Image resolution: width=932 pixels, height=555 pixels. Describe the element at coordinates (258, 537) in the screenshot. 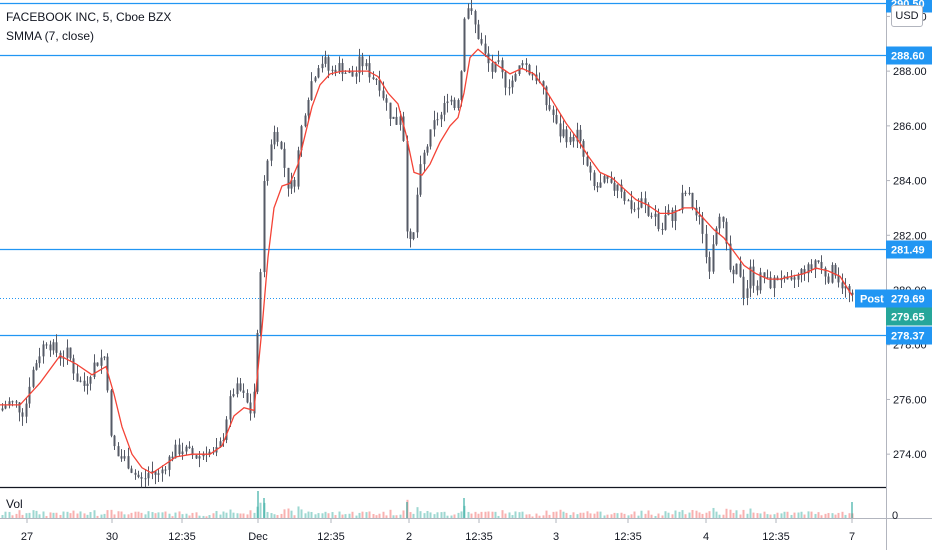

I see `time-tick-label: Dec` at that location.